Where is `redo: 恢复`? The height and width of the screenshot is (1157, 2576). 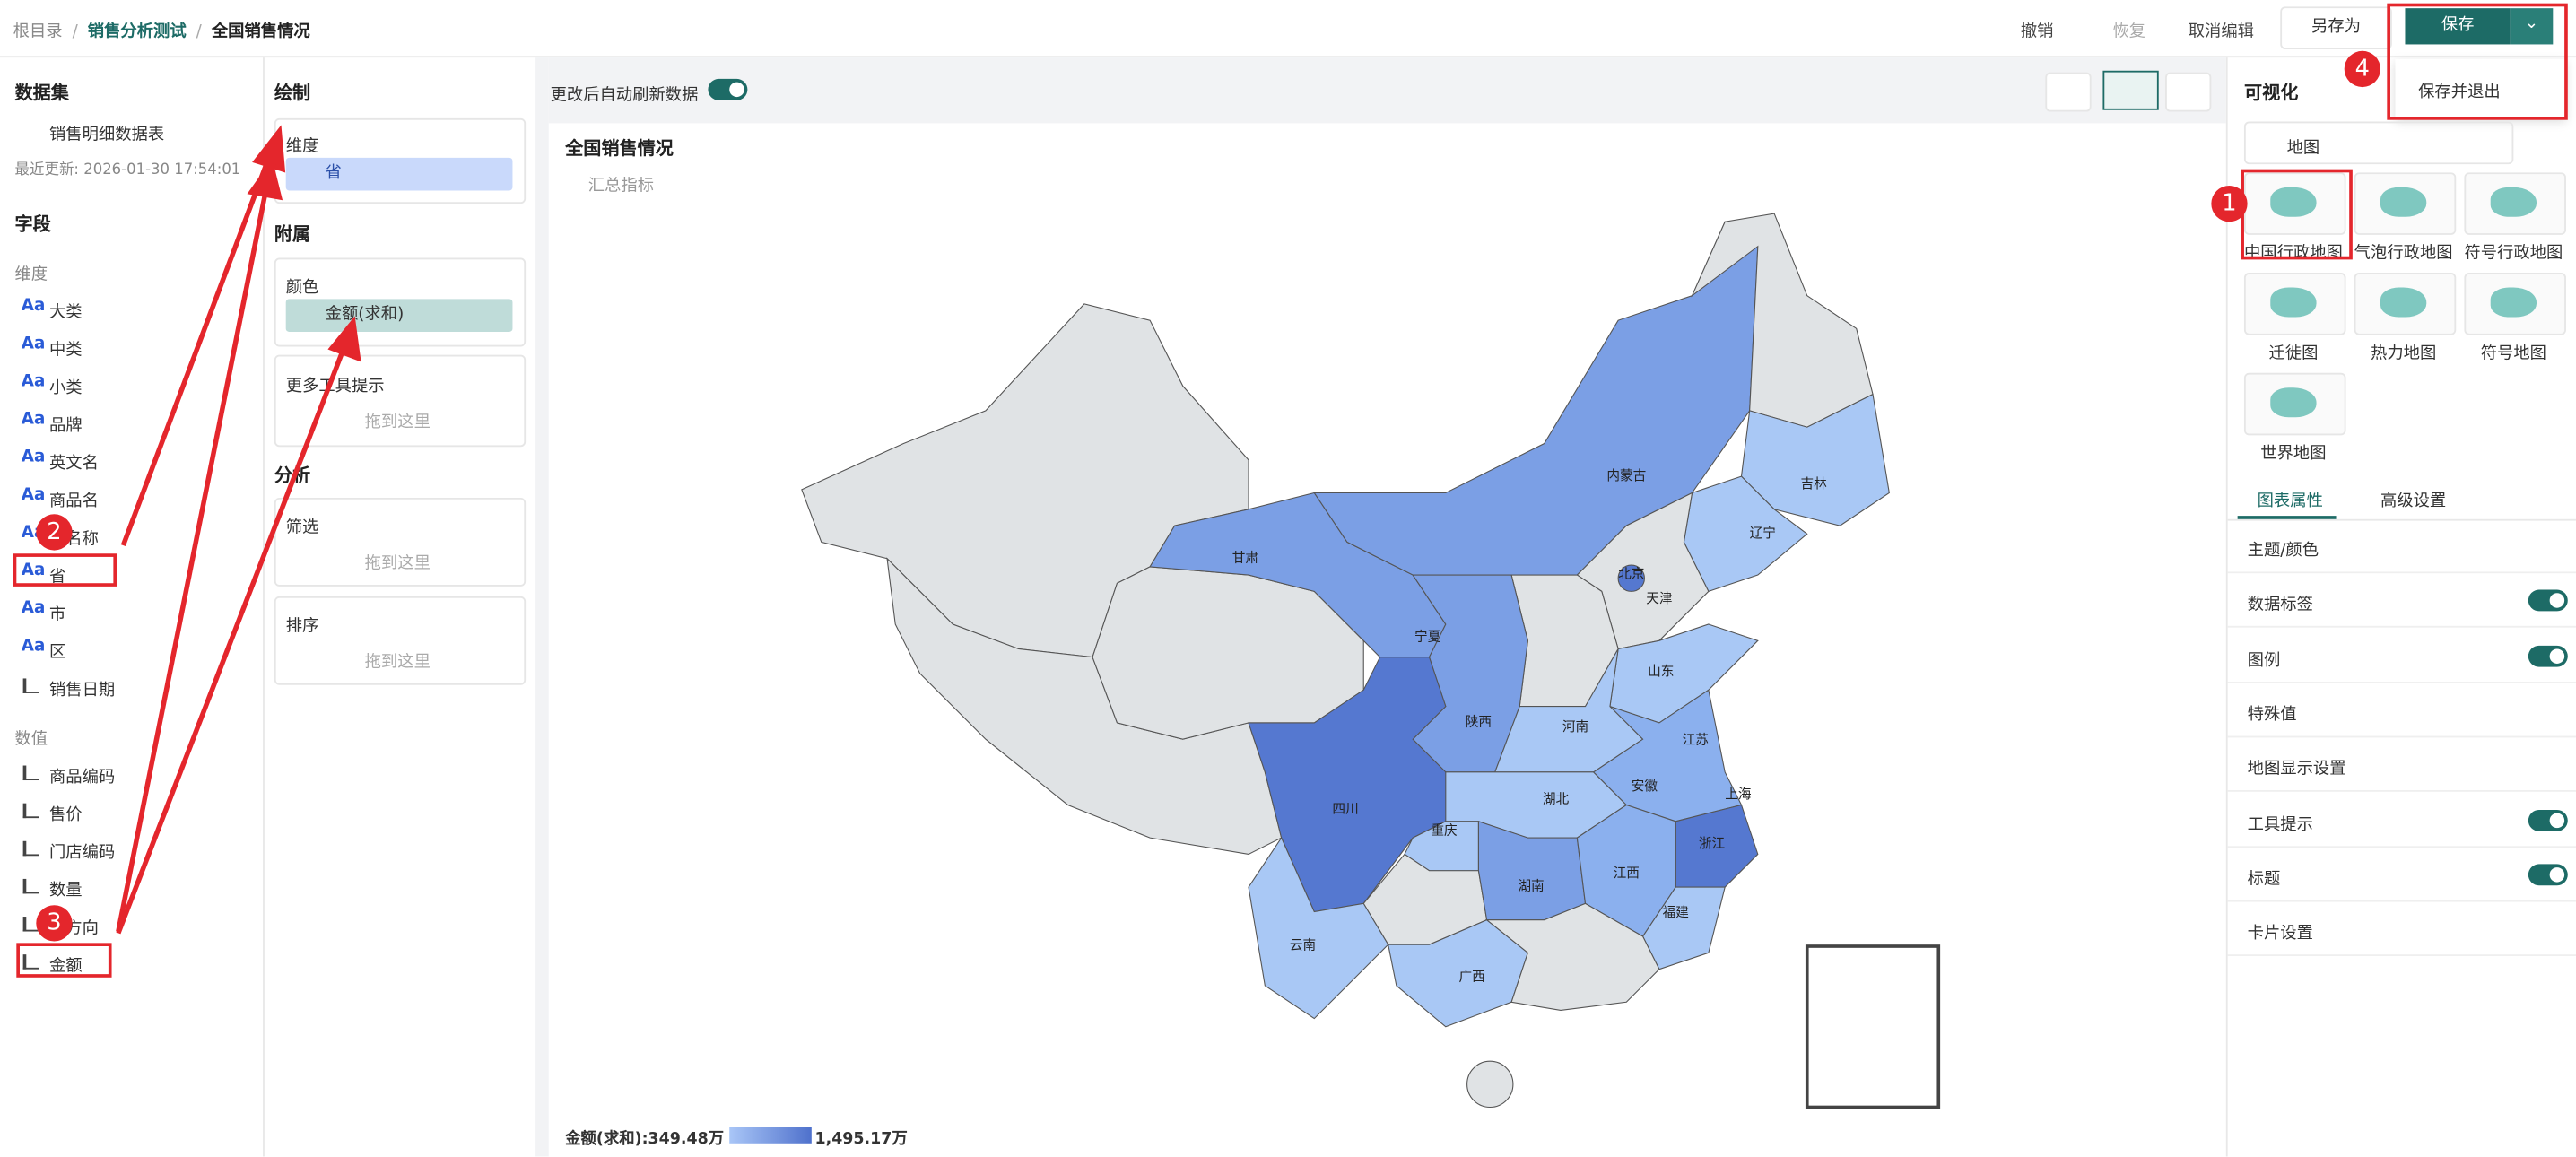 redo: 恢复 is located at coordinates (2129, 31).